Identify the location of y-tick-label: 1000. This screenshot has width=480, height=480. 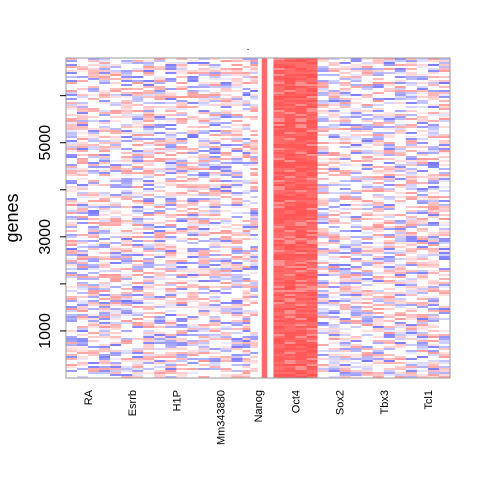
(45, 331).